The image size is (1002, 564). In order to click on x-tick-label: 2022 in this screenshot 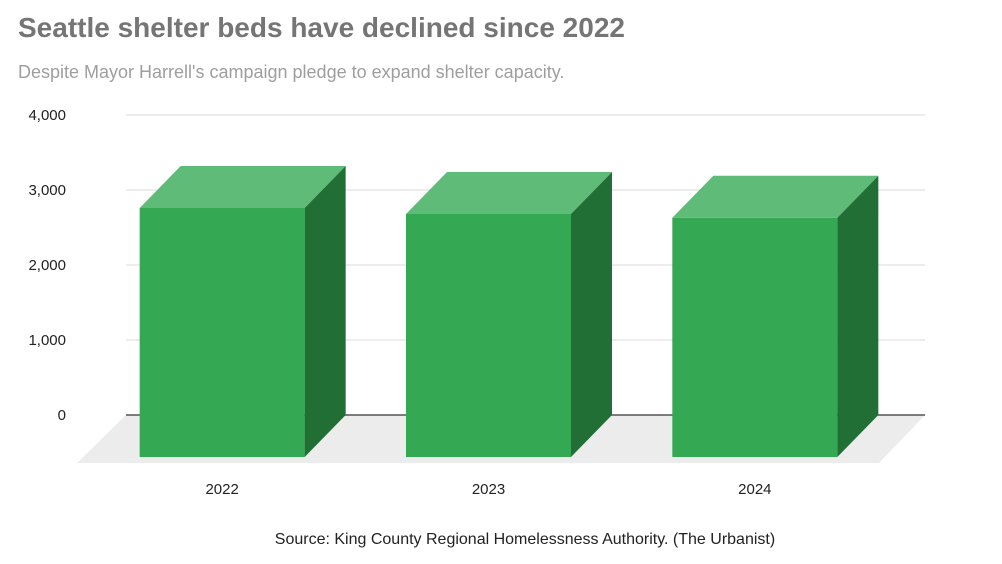, I will do `click(221, 489)`.